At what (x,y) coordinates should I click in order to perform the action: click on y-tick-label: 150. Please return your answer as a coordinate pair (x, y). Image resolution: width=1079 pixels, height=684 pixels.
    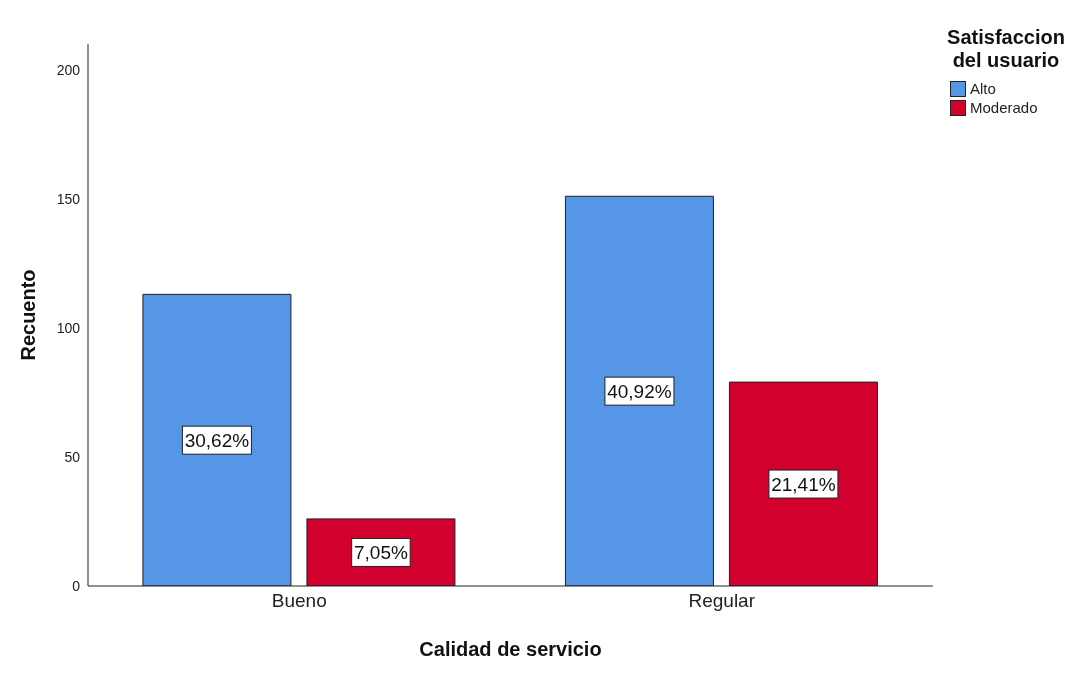
    Looking at the image, I should click on (68, 198).